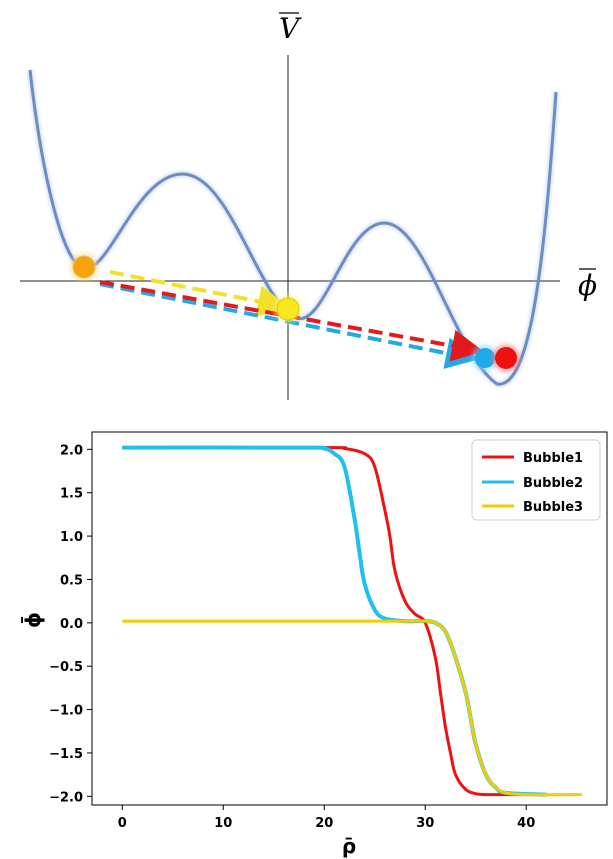 The height and width of the screenshot is (859, 613). Describe the element at coordinates (288, 309) in the screenshot. I see `yellow-ball` at that location.